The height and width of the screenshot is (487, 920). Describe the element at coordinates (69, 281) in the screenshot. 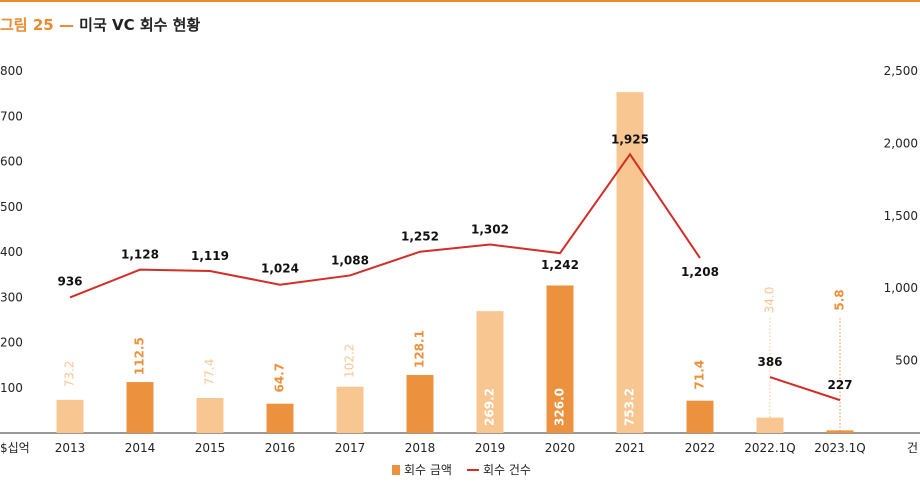

I see `line-point-label: 936` at that location.